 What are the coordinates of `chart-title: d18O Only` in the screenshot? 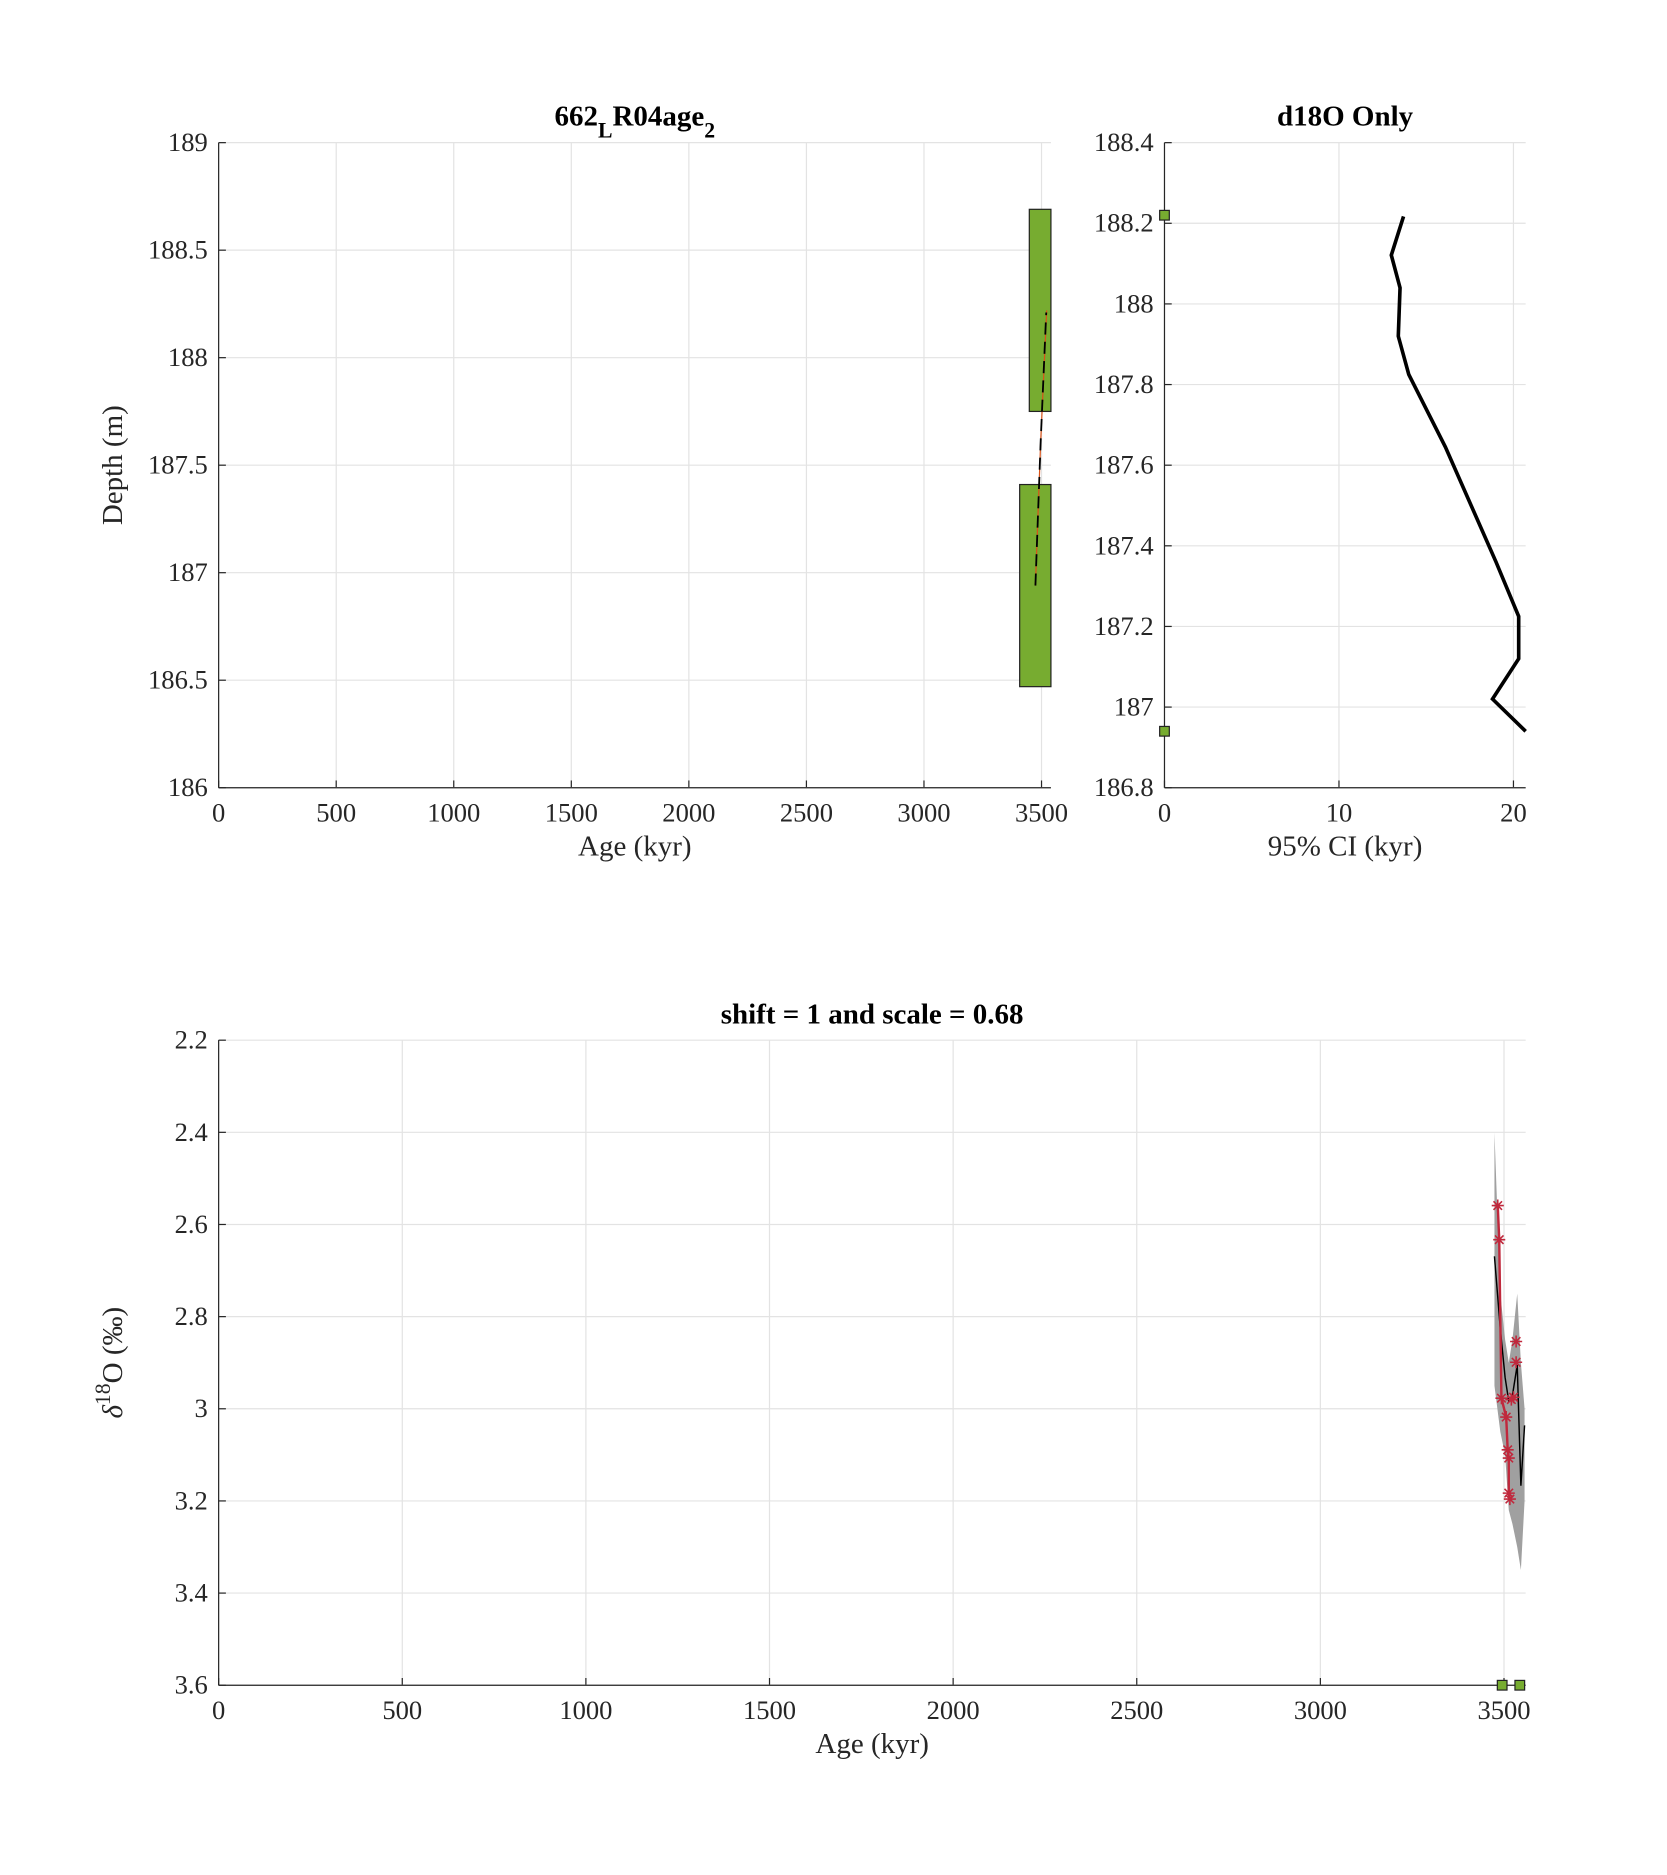 It's located at (1345, 117).